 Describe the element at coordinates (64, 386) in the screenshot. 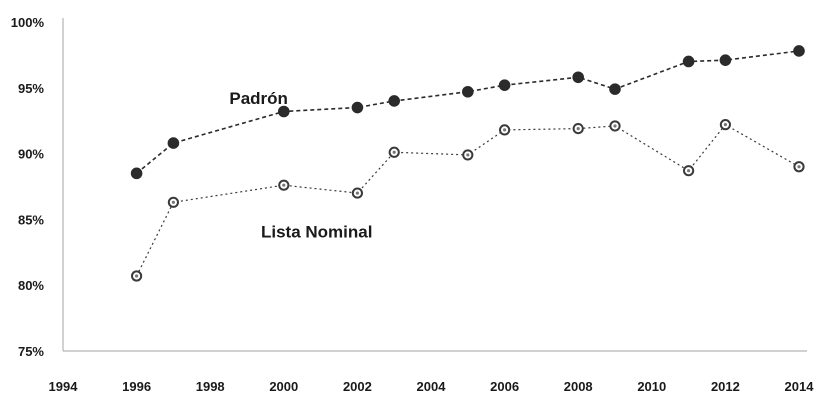

I see `x-tick-label: 1994` at that location.